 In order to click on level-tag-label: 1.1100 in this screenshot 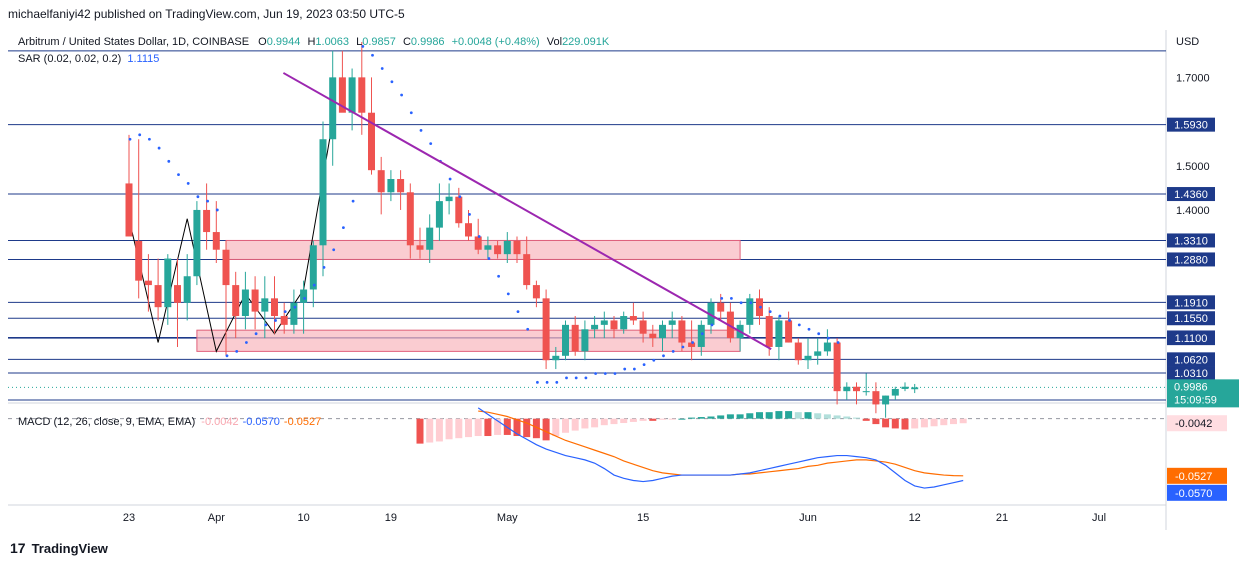, I will do `click(1191, 339)`.